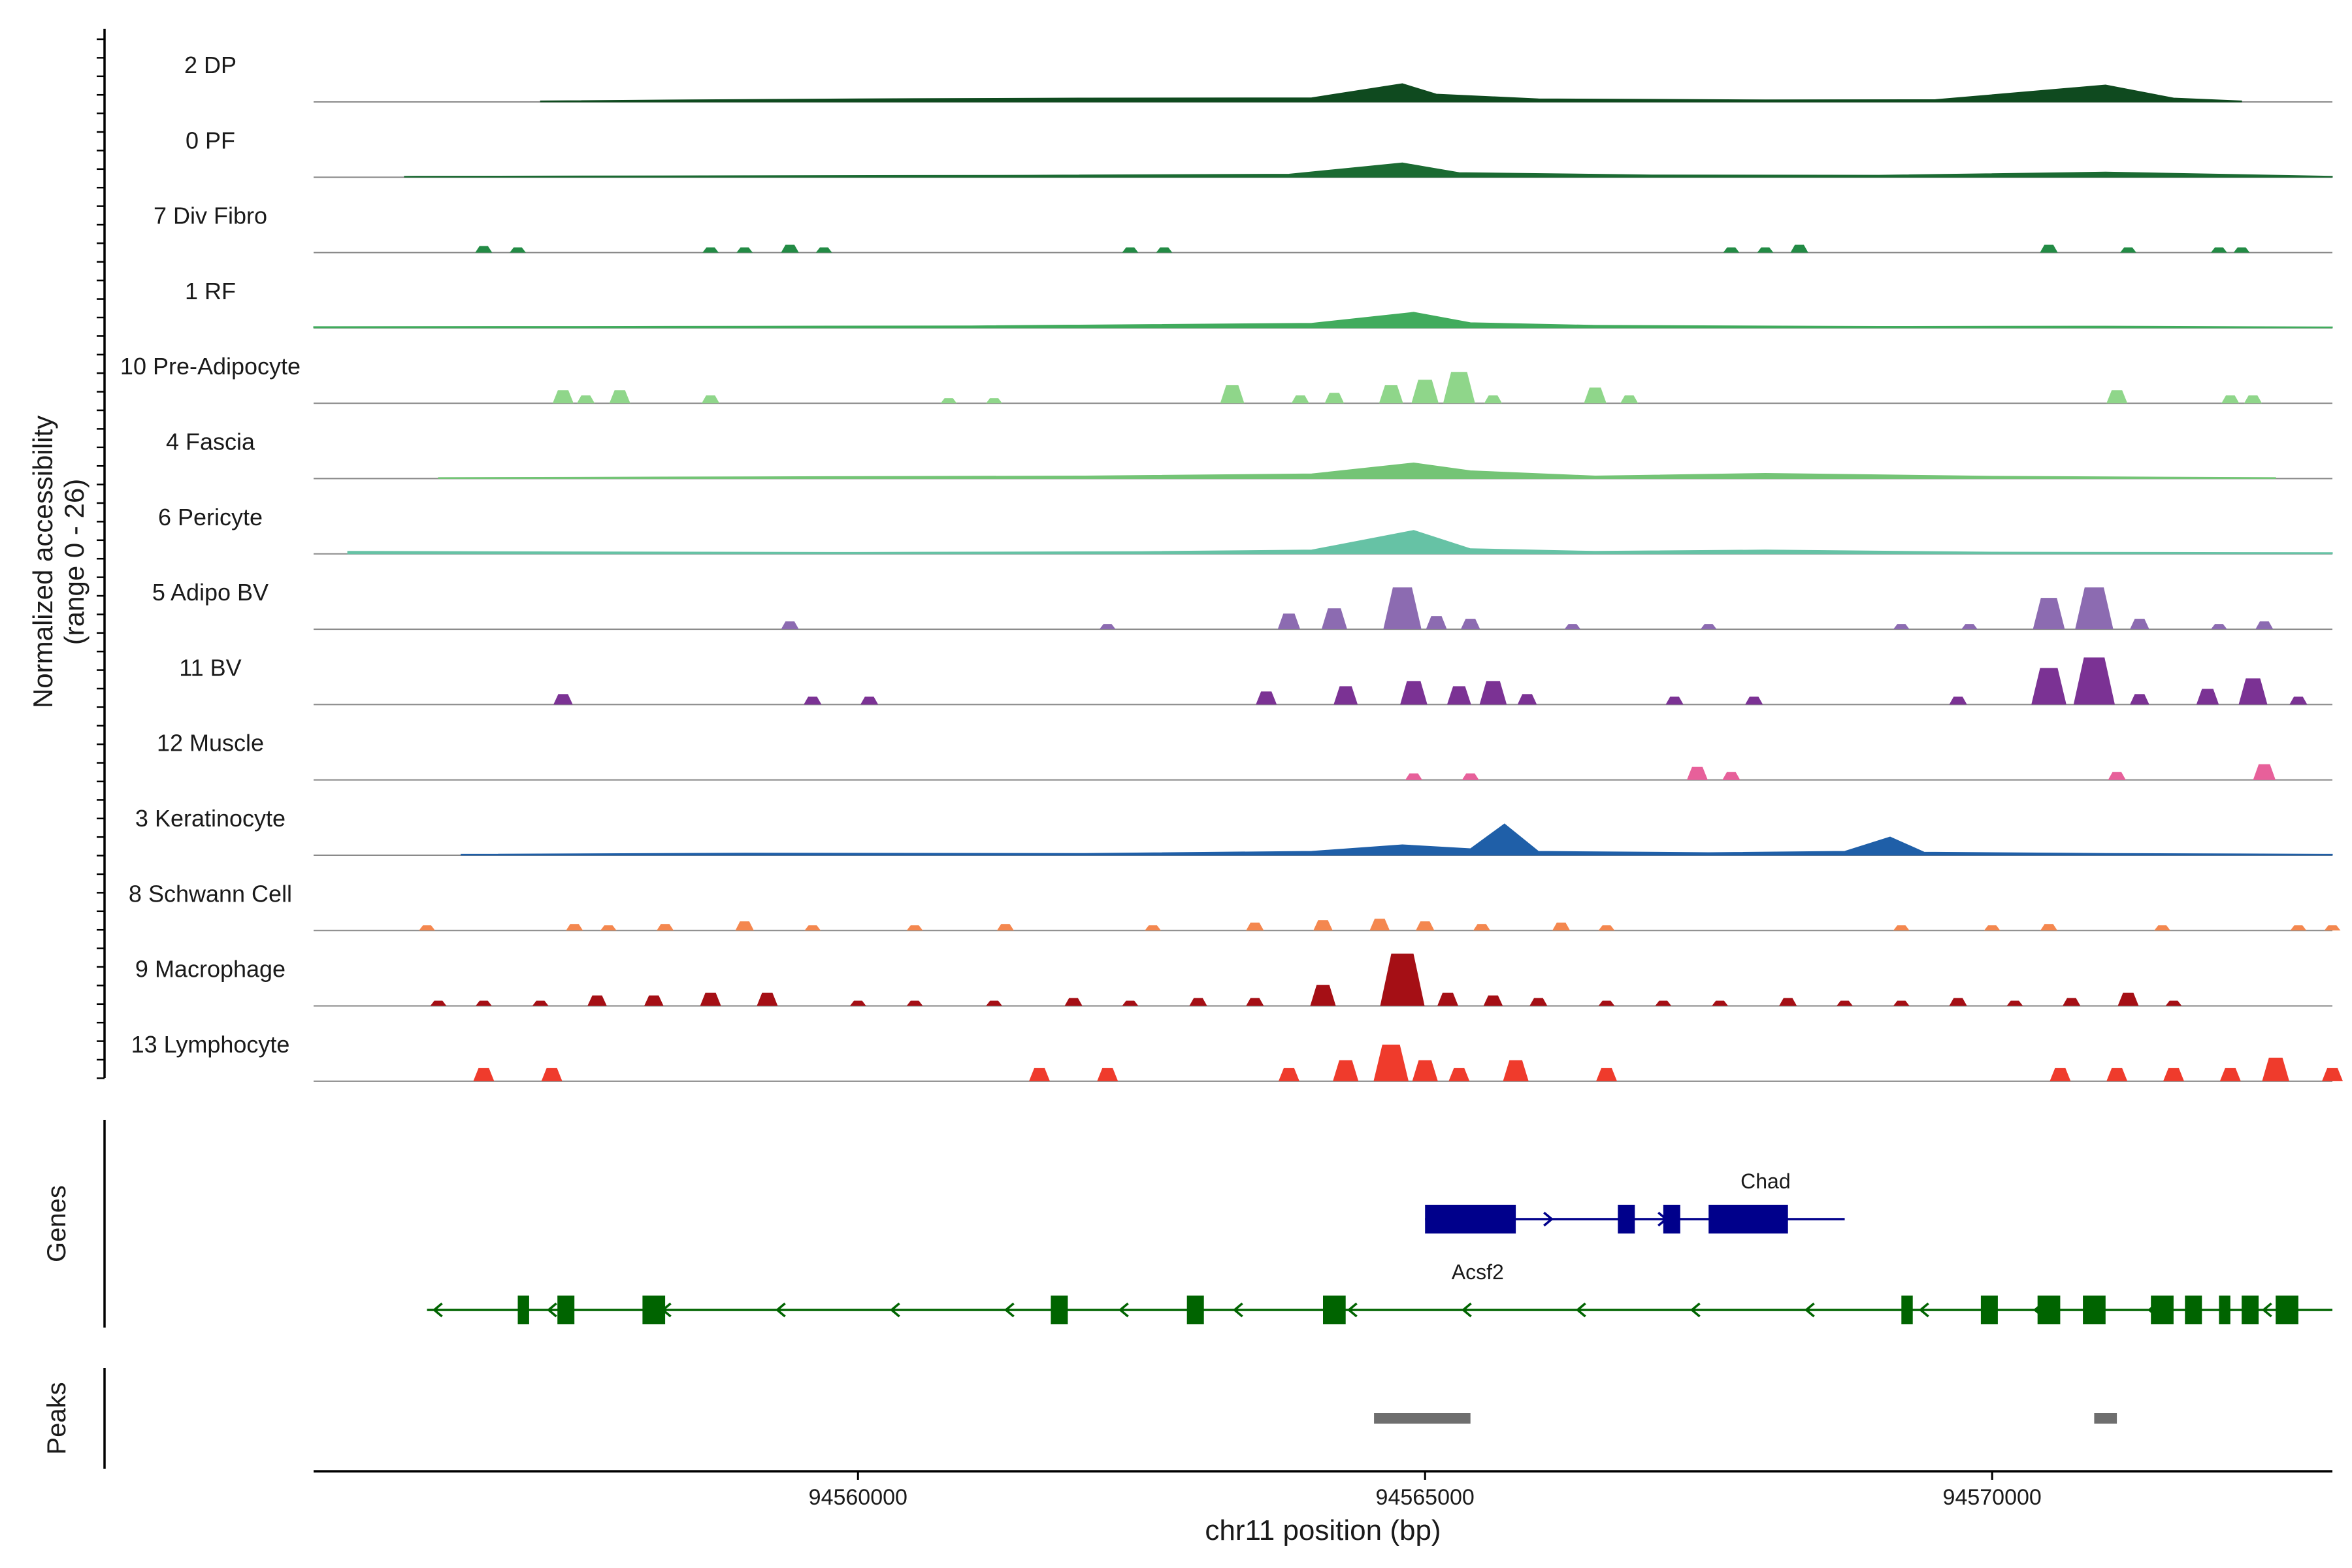  What do you see at coordinates (1233, 980) in the screenshot?
I see `track-9-macrophage: 9 Macrophage` at bounding box center [1233, 980].